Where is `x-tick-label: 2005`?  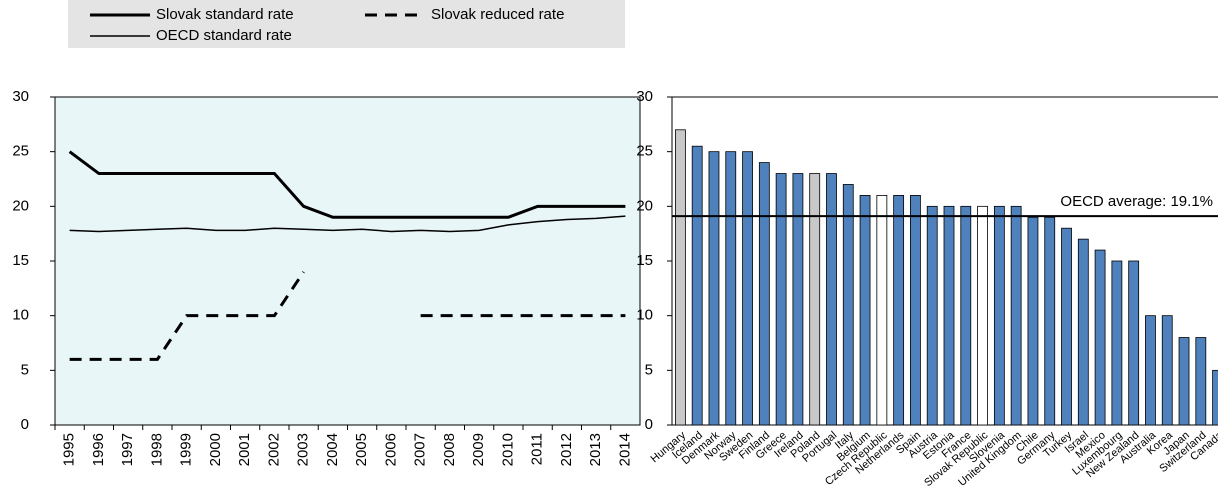
x-tick-label: 2005 is located at coordinates (361, 449).